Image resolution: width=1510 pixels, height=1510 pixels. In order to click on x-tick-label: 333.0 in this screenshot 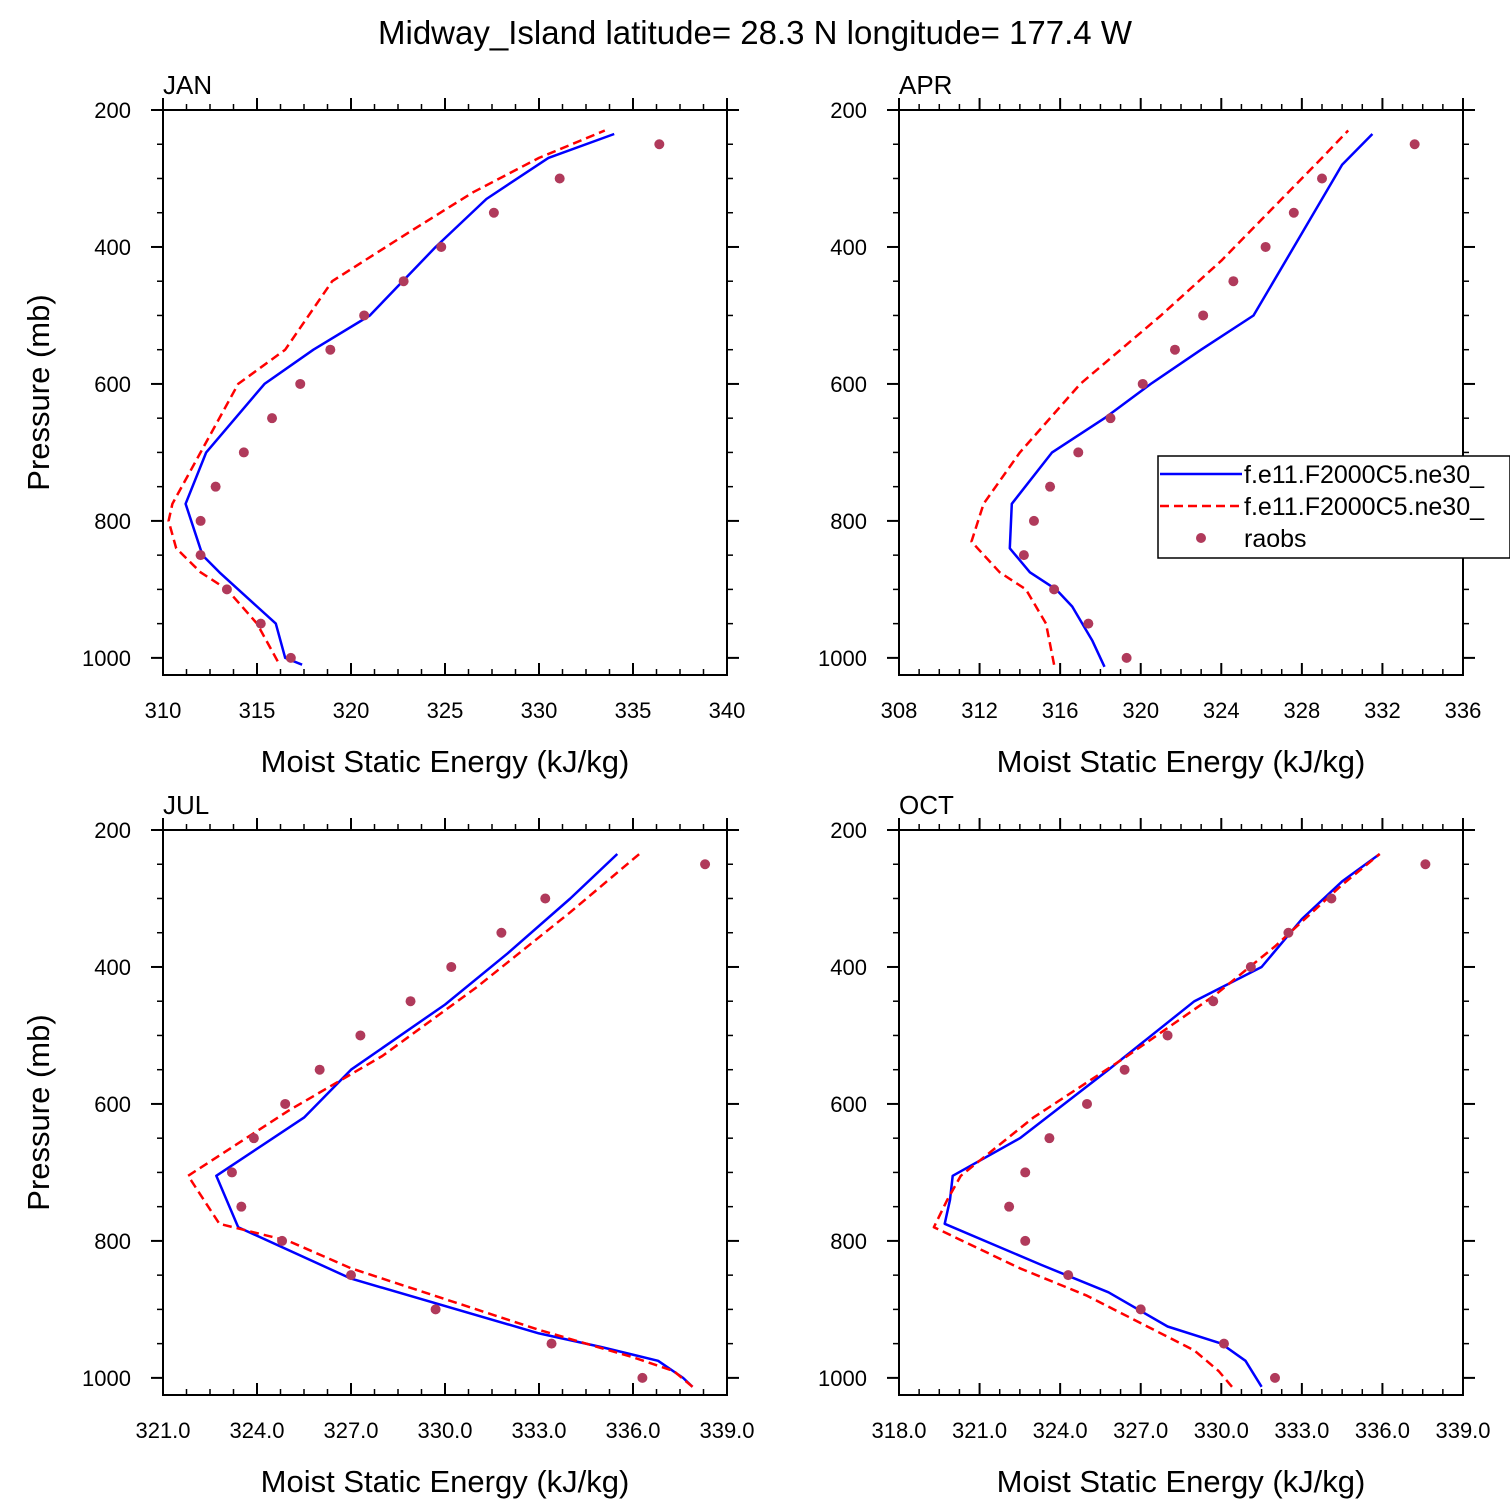, I will do `click(1301, 1430)`.